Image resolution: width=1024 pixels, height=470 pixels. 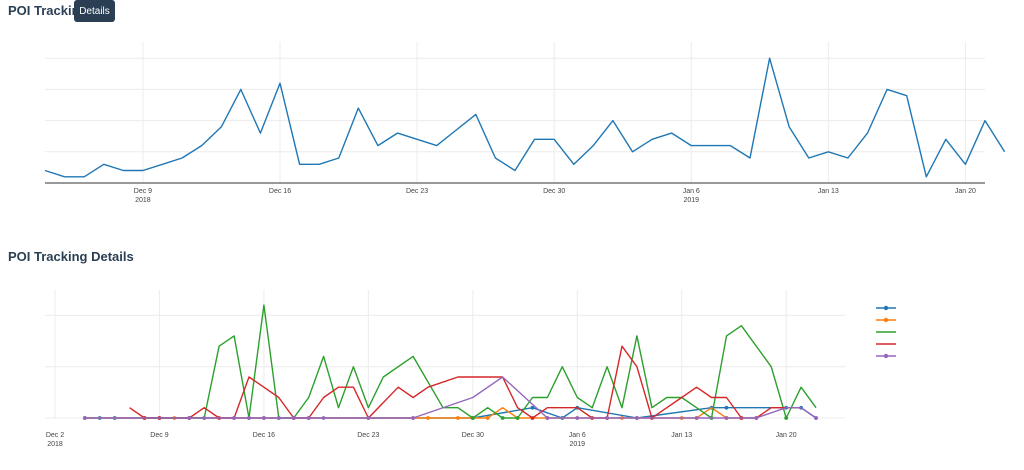 What do you see at coordinates (48, 10) in the screenshot?
I see `page-title: POI Tracking` at bounding box center [48, 10].